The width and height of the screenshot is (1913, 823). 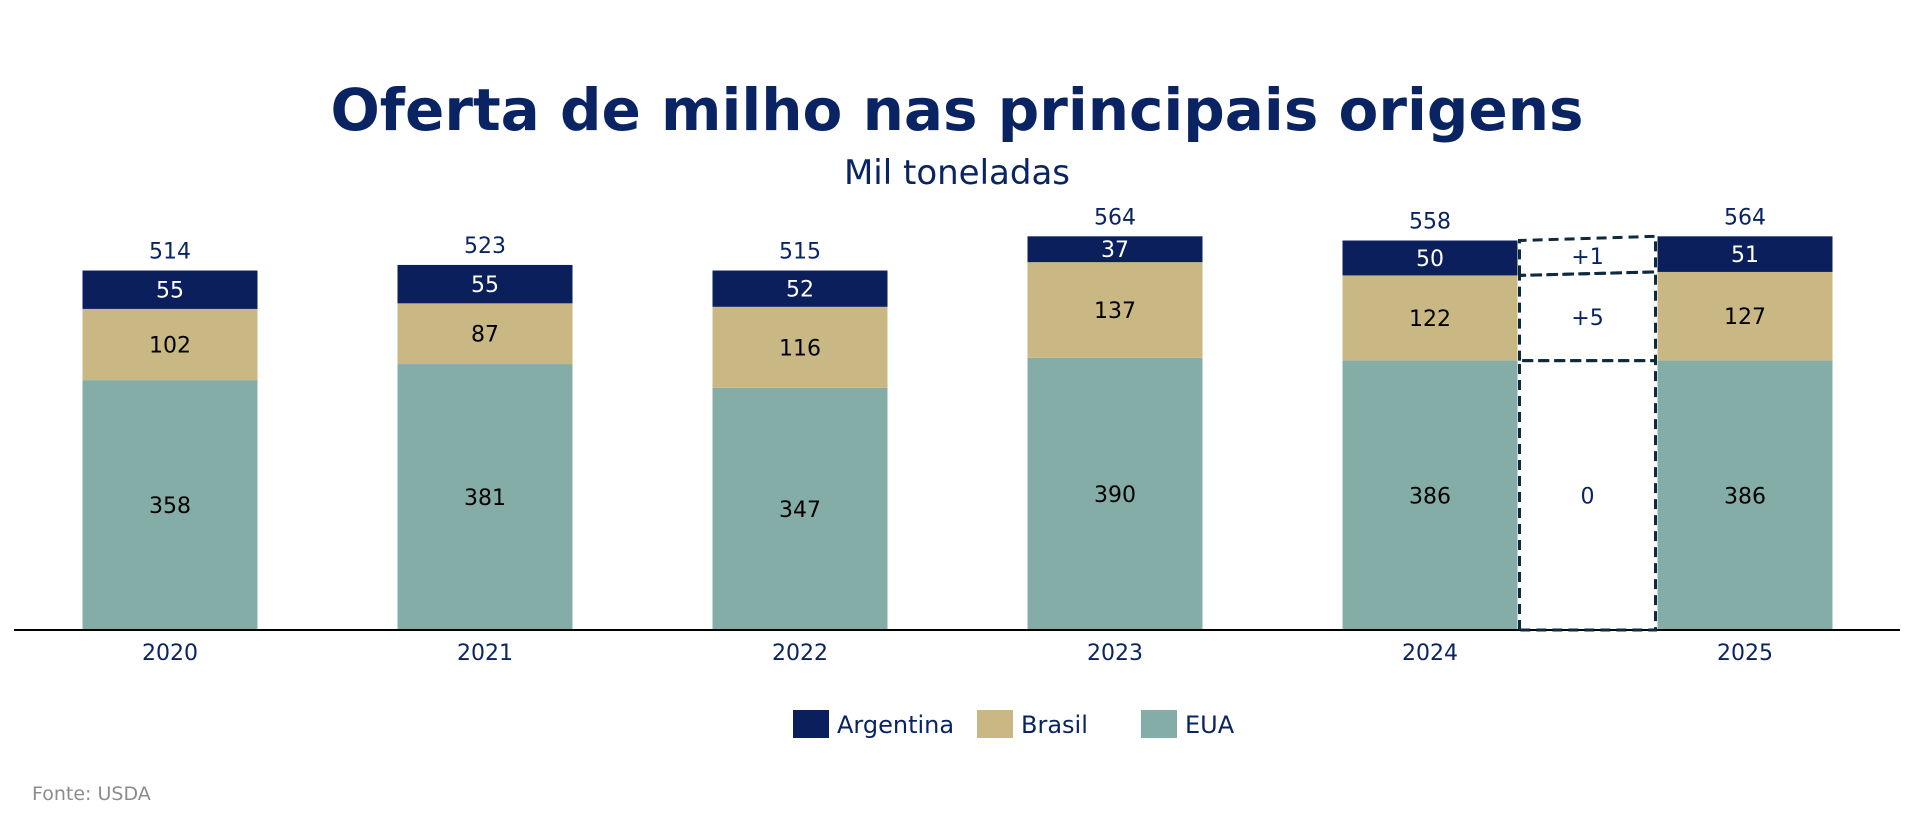 I want to click on legend-swatch-argentina, so click(x=811, y=724).